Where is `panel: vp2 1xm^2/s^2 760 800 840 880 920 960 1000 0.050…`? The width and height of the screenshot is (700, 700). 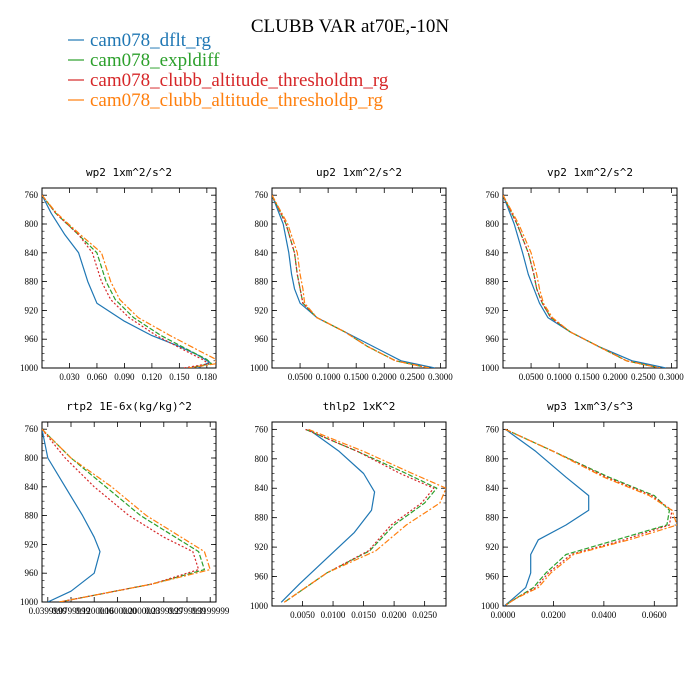 panel: vp2 1xm^2/s^2 760 800 840 880 920 960 1000 0.050… is located at coordinates (582, 274).